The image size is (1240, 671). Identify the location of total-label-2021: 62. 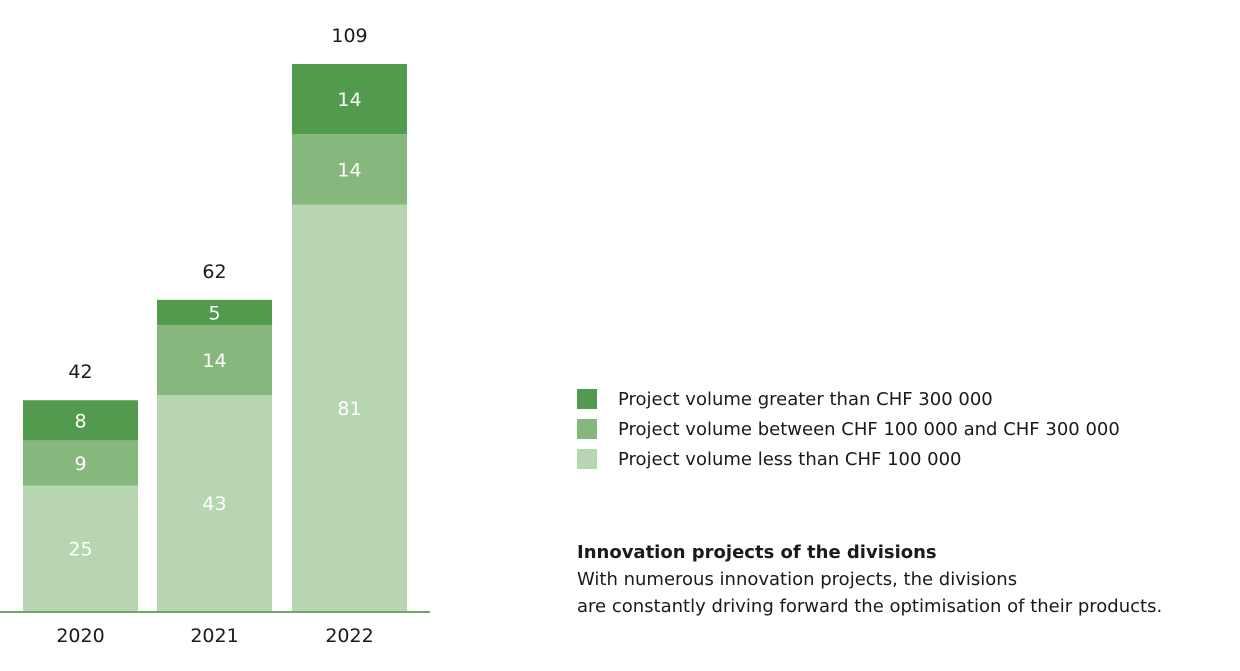
(214, 272).